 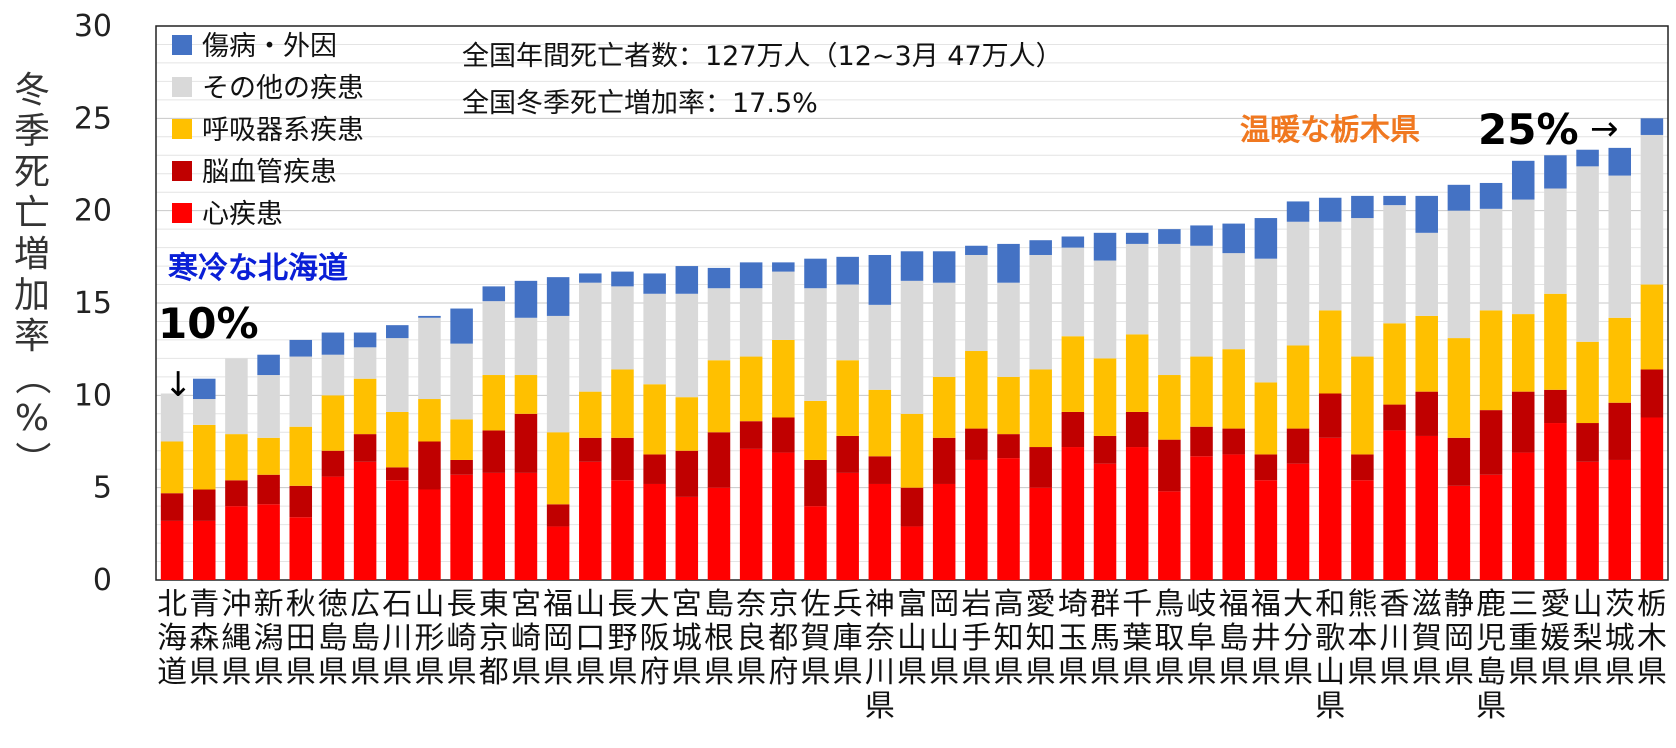 I want to click on x-tick-label-char: 秋, so click(x=301, y=604).